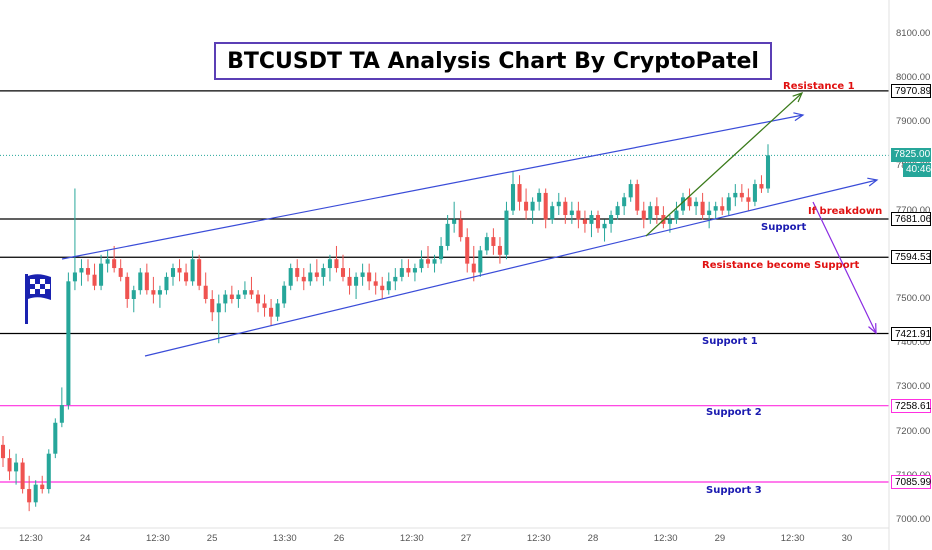 The width and height of the screenshot is (932, 550). Describe the element at coordinates (466, 538) in the screenshot. I see `x-tick-label: 27` at that location.